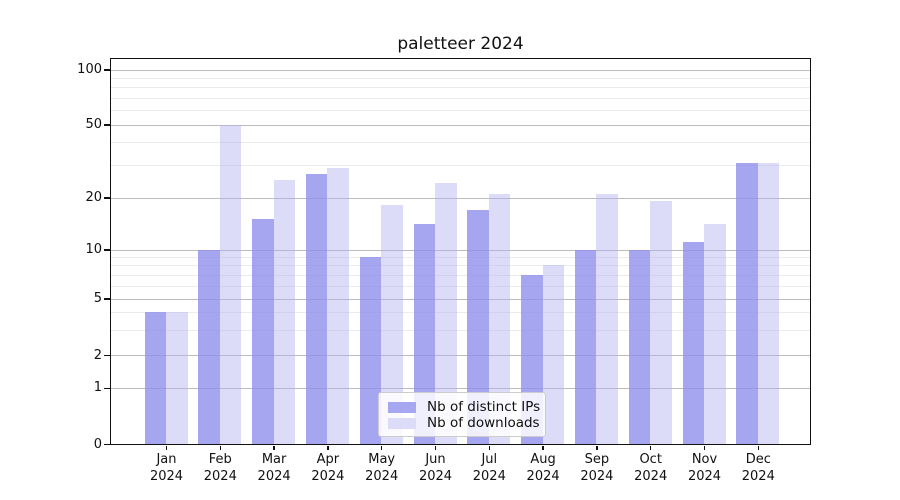 The image size is (900, 500). I want to click on bar-downloads-feb, so click(230, 284).